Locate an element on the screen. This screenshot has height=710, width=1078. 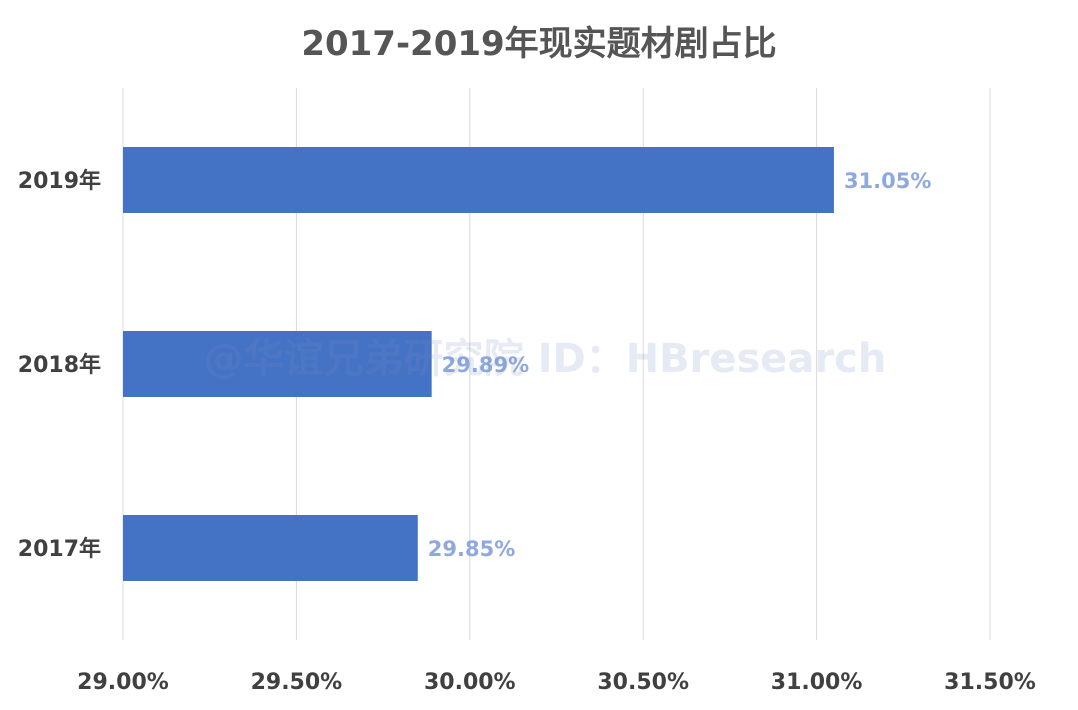
x-tick-label: 29.50% is located at coordinates (297, 682).